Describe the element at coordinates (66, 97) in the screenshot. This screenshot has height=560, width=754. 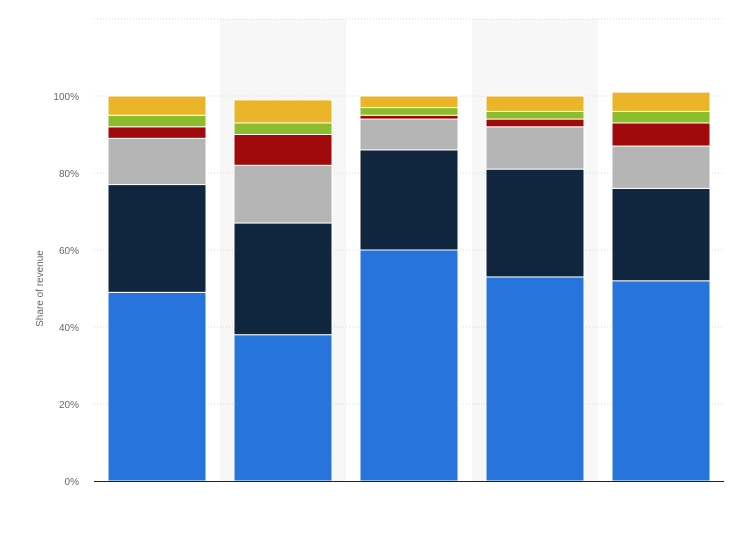
I see `y-tick-label: 100%` at that location.